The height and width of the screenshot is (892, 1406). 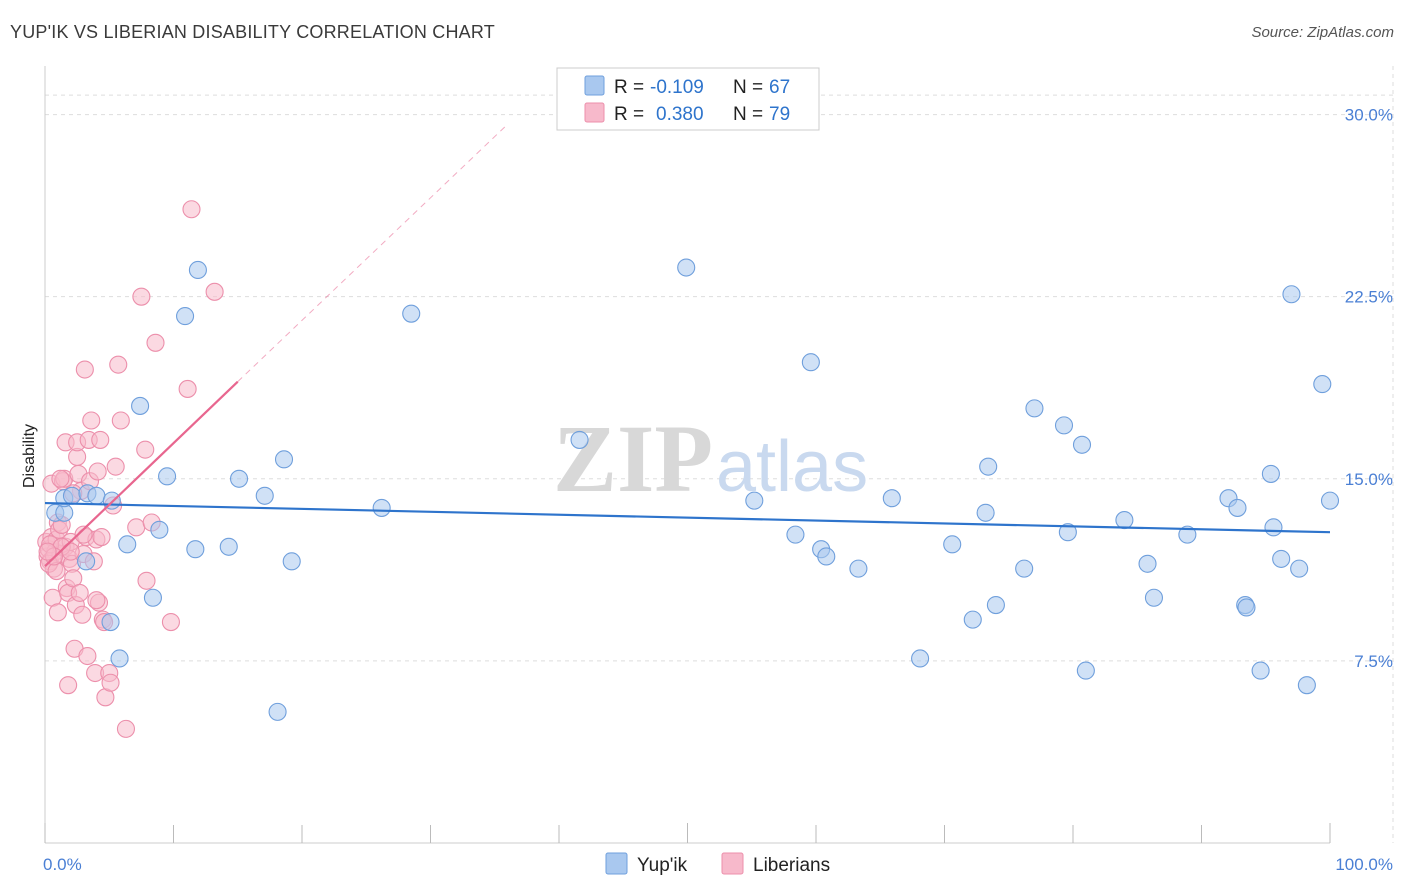 I want to click on legend-n-value-yupik: 67, so click(x=779, y=87).